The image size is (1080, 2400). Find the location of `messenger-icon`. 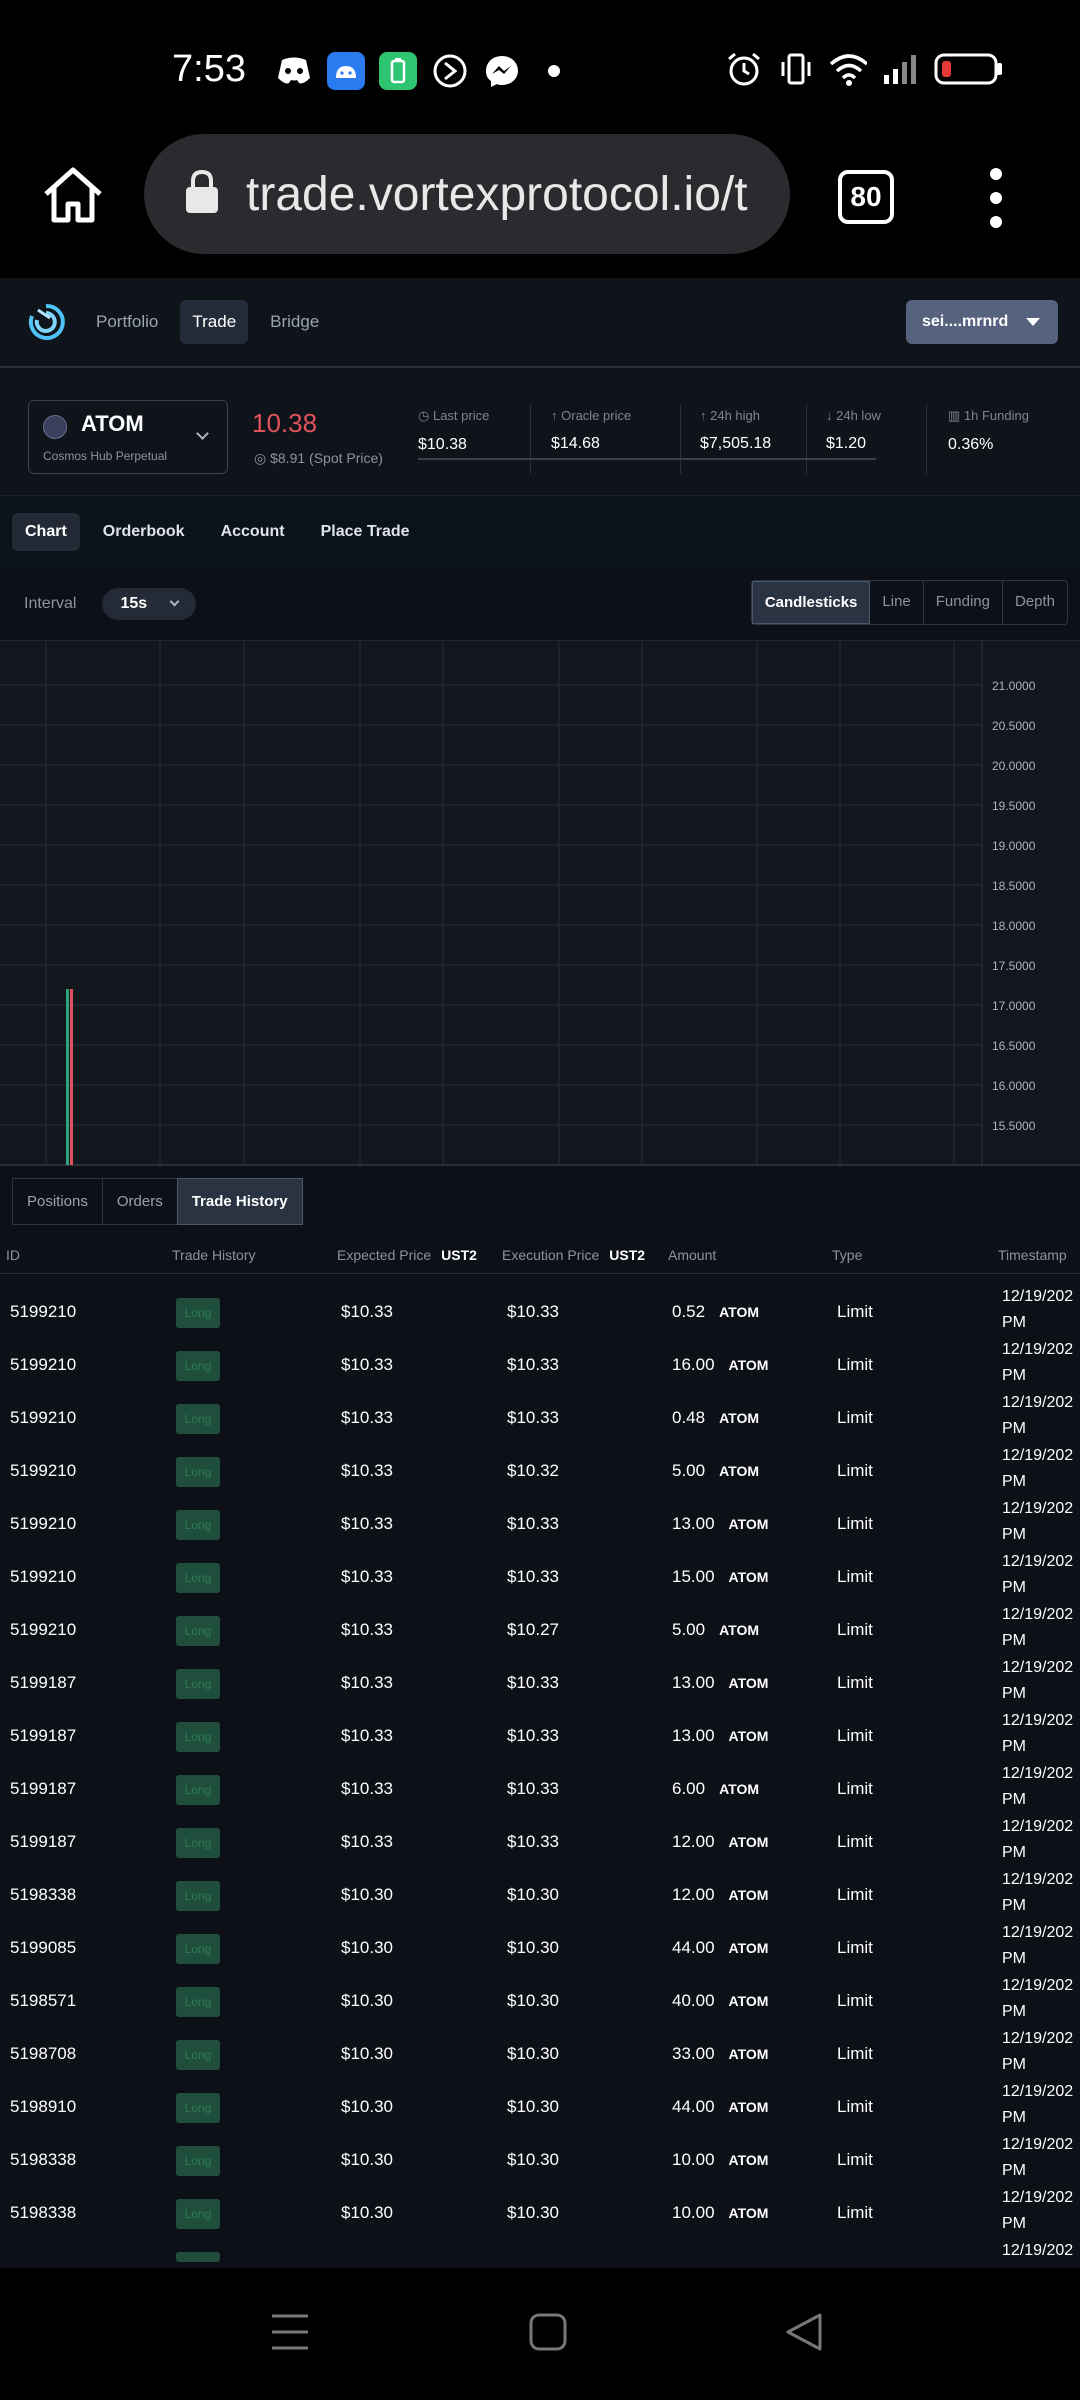

messenger-icon is located at coordinates (502, 71).